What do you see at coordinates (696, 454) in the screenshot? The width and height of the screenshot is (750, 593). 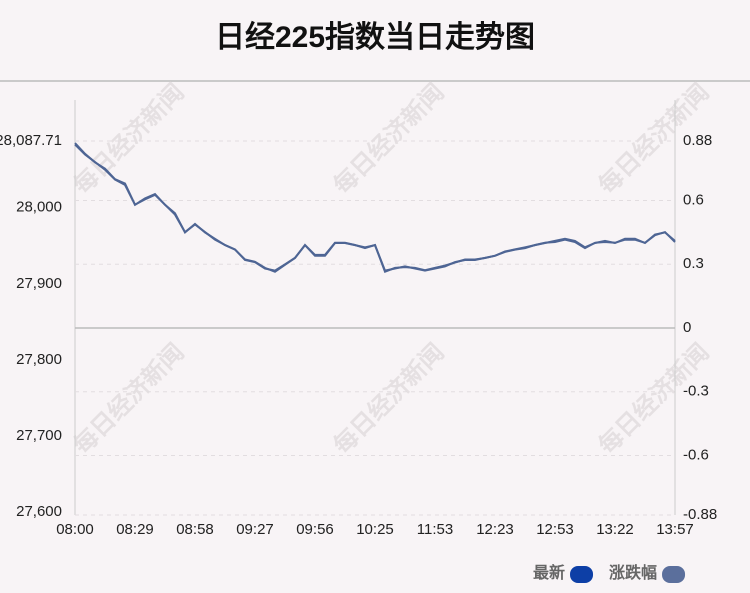 I see `y2-tick-label: -0.6` at bounding box center [696, 454].